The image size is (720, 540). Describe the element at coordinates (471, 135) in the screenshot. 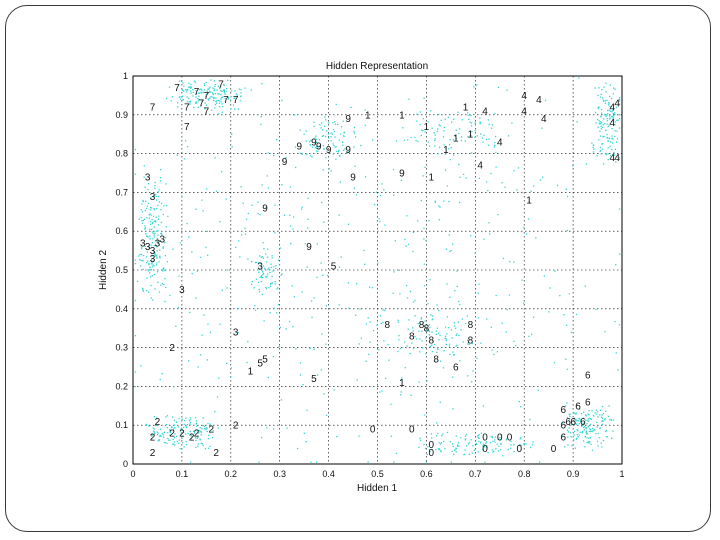

I see `digit-label-1: 1` at that location.